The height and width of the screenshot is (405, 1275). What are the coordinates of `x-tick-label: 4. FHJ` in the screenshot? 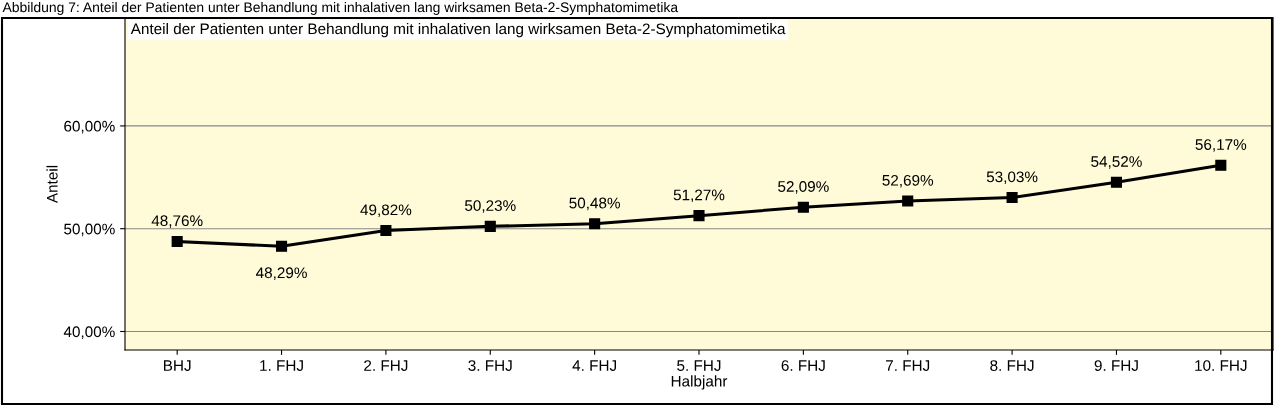 It's located at (594, 365).